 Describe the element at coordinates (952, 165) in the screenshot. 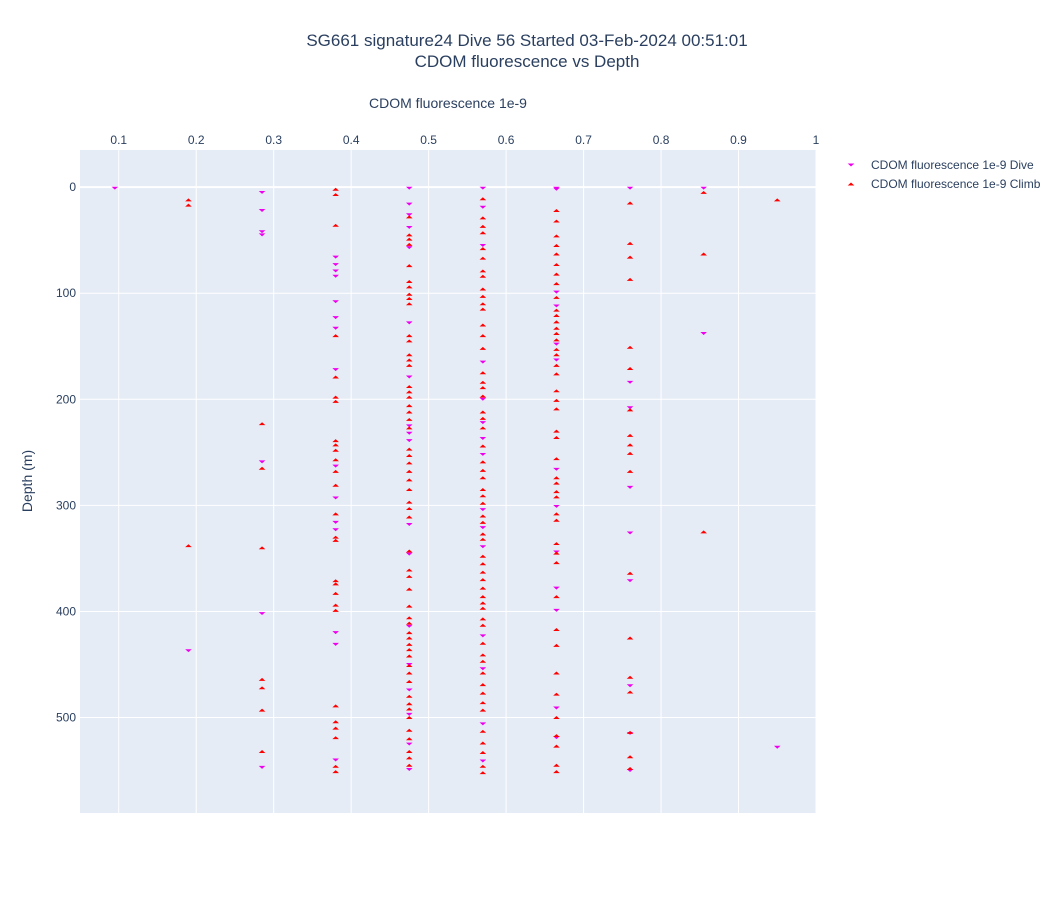

I see `legend-label: CDOM fluorescence 1e-9 Dive` at that location.